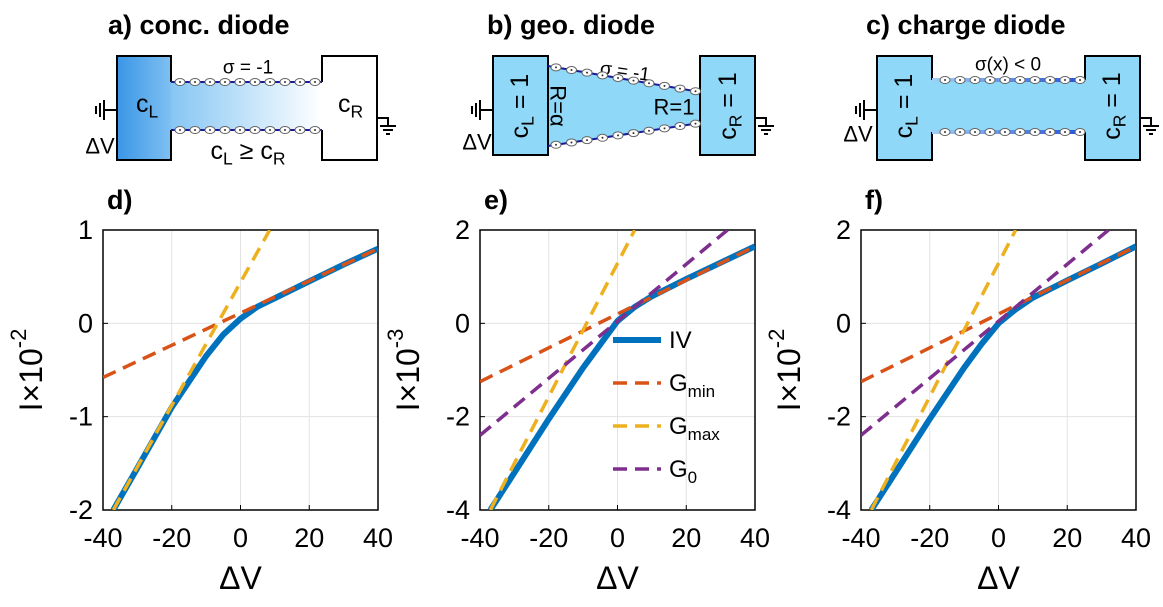  Describe the element at coordinates (1112, 93) in the screenshot. I see `label-part: = 1` at that location.